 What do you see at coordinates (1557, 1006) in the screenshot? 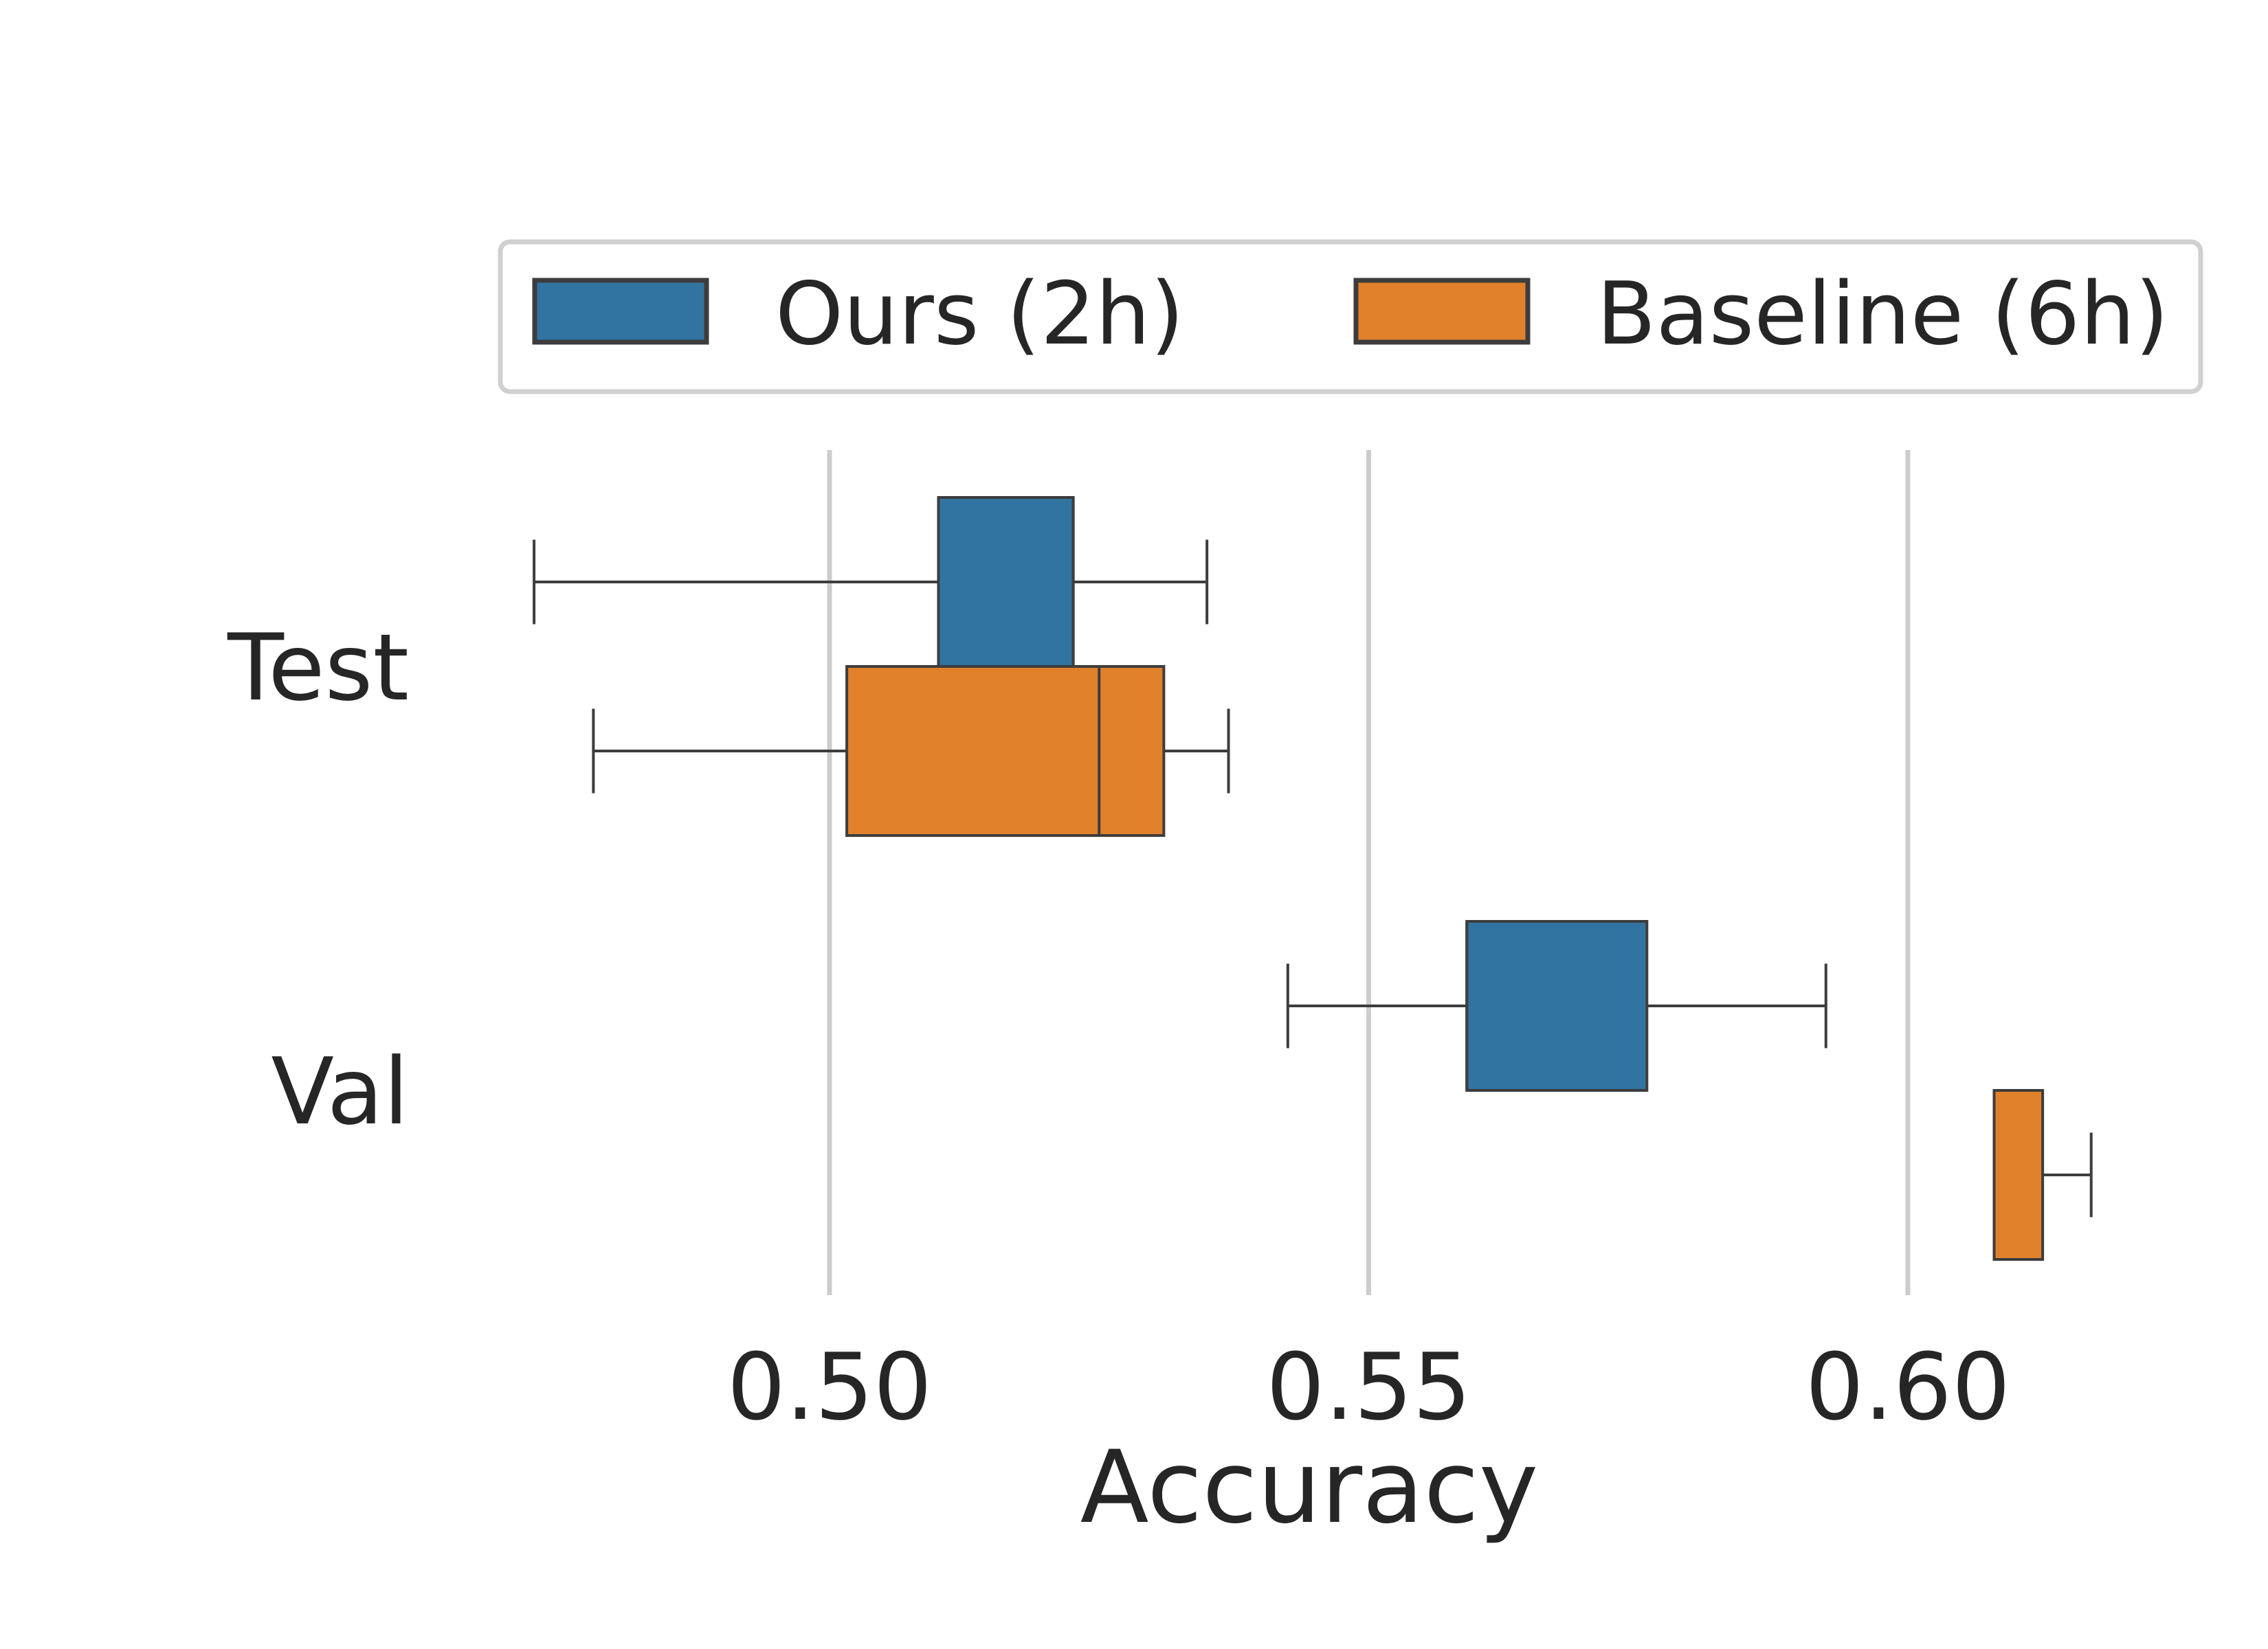
I see `box-ours-val` at bounding box center [1557, 1006].